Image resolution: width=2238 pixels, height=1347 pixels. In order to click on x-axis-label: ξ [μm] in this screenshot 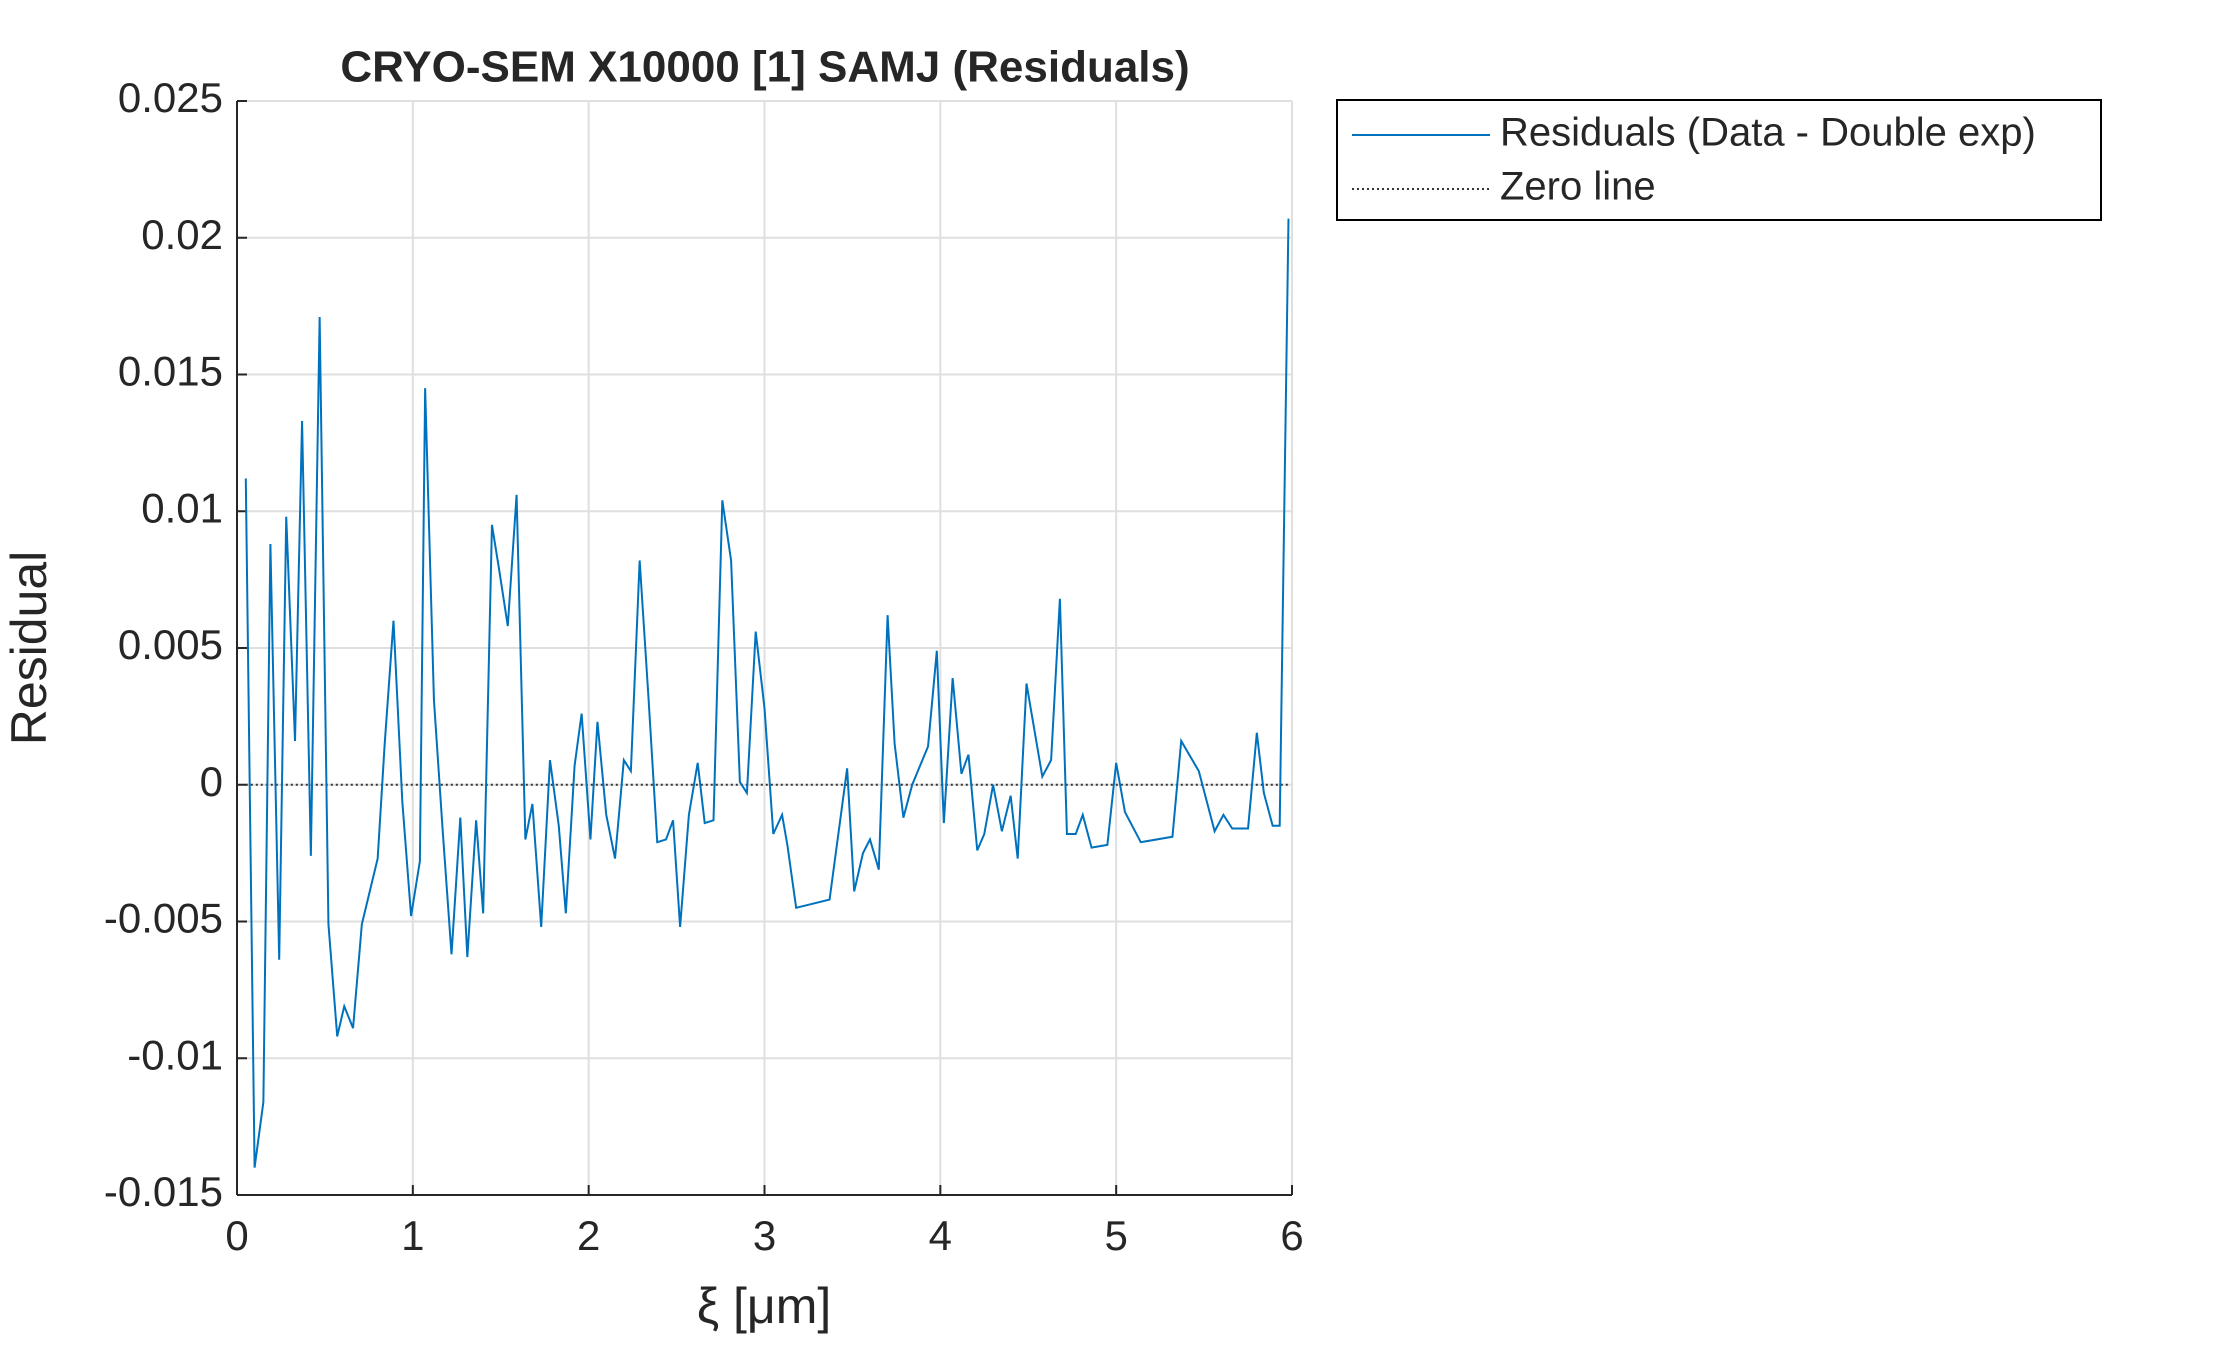, I will do `click(764, 1306)`.